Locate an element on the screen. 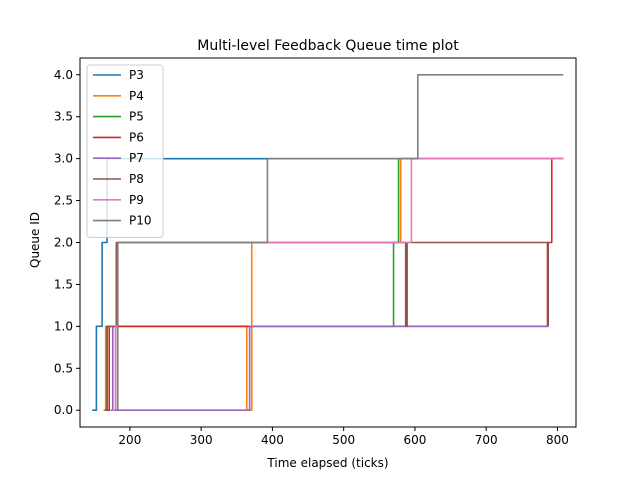  y-tick-label: 1.0 is located at coordinates (63, 326).